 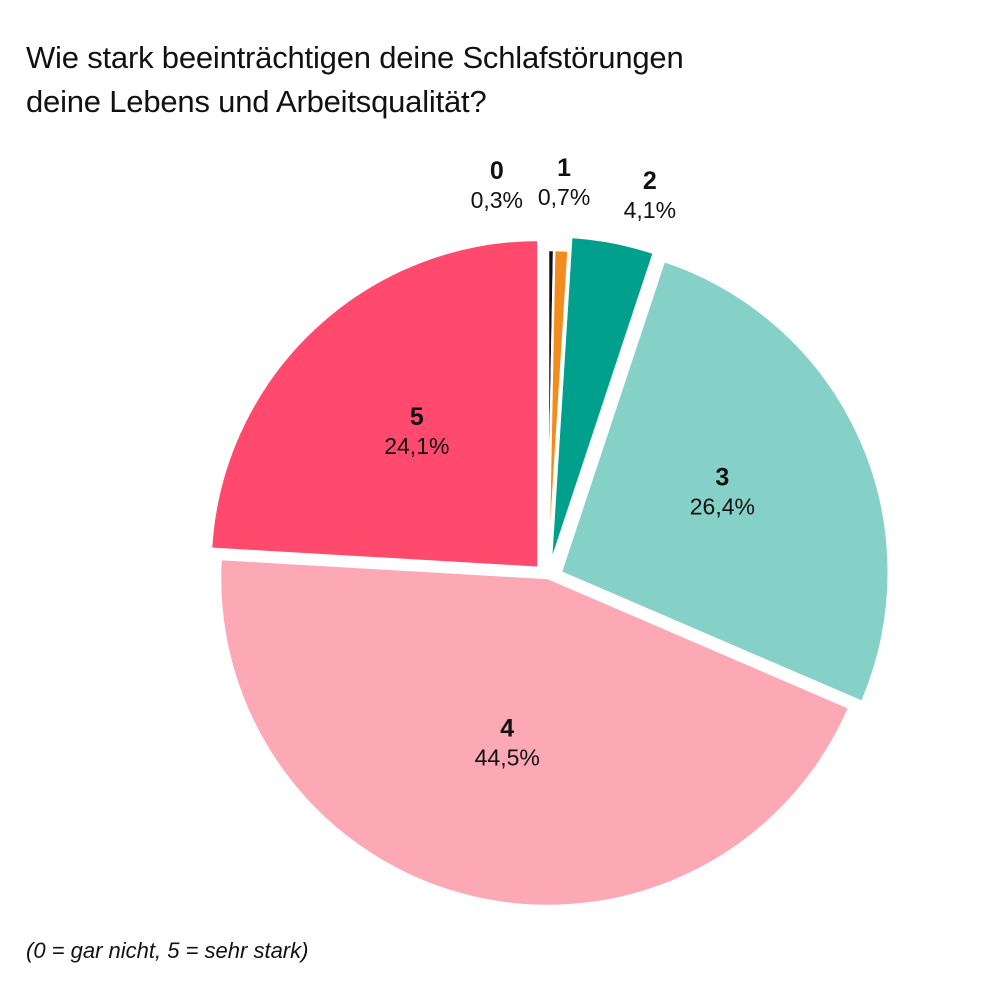 What do you see at coordinates (417, 417) in the screenshot?
I see `slice-category-label-5: 5` at bounding box center [417, 417].